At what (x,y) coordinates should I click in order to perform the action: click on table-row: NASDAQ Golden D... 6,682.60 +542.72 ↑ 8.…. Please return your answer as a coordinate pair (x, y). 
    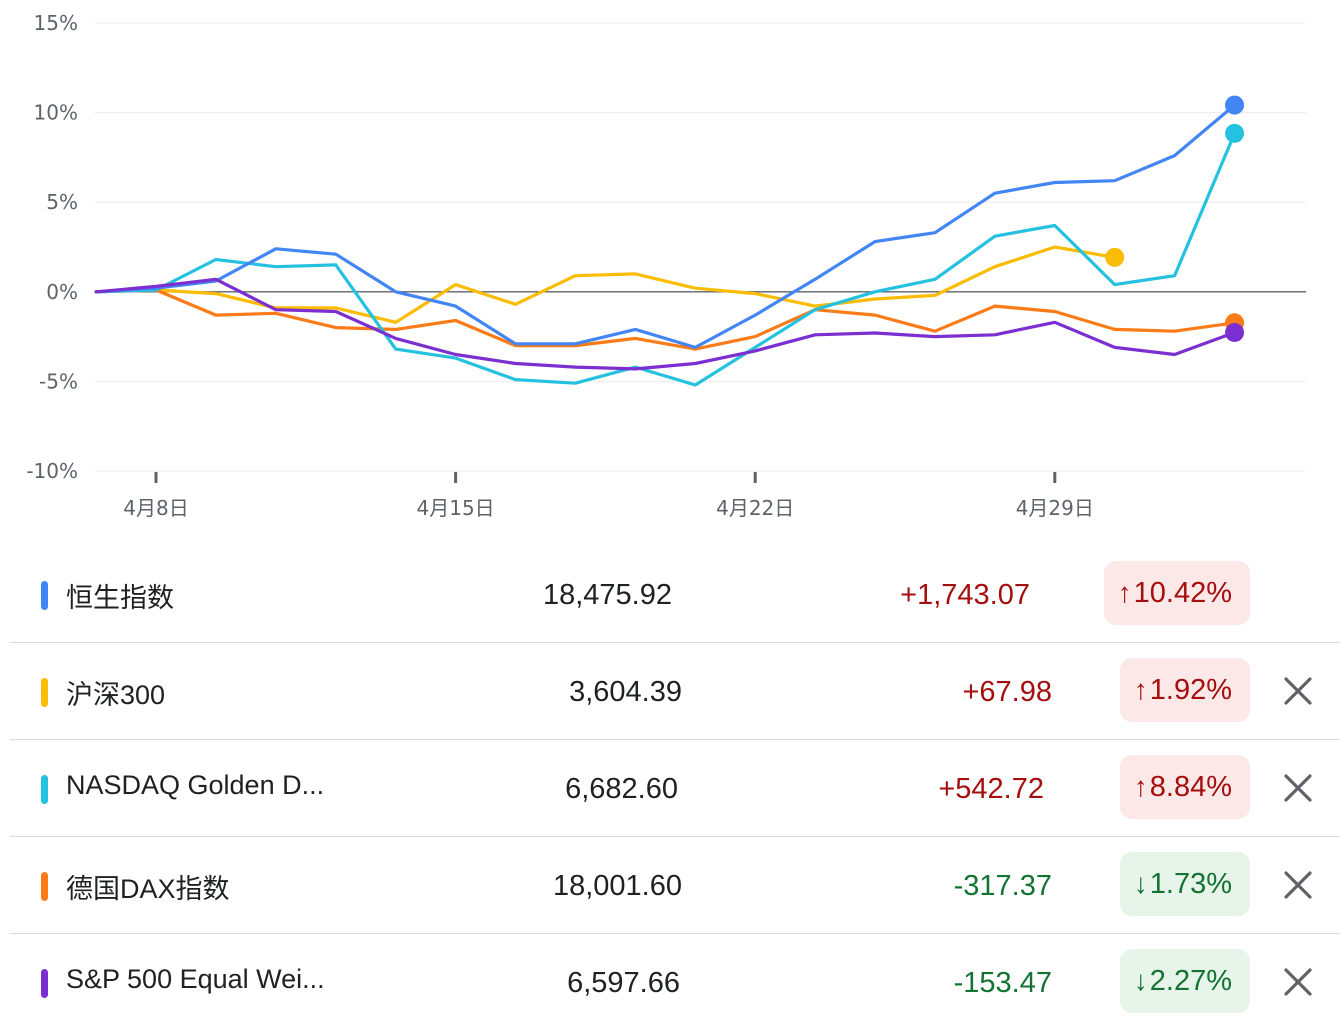
    Looking at the image, I should click on (670, 788).